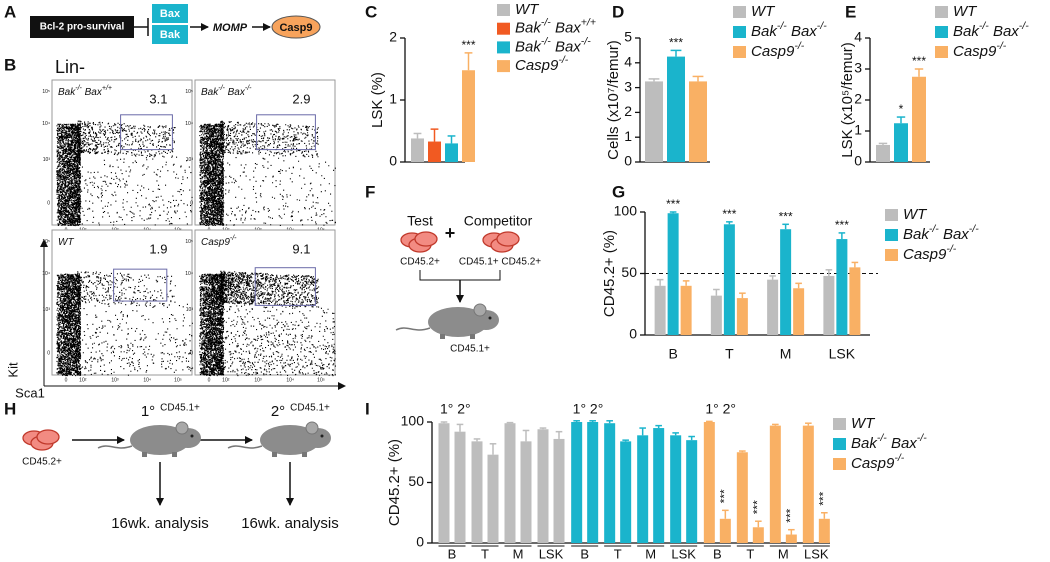 The image size is (1050, 562). Describe the element at coordinates (312, 428) in the screenshot. I see `mouse-ear` at that location.